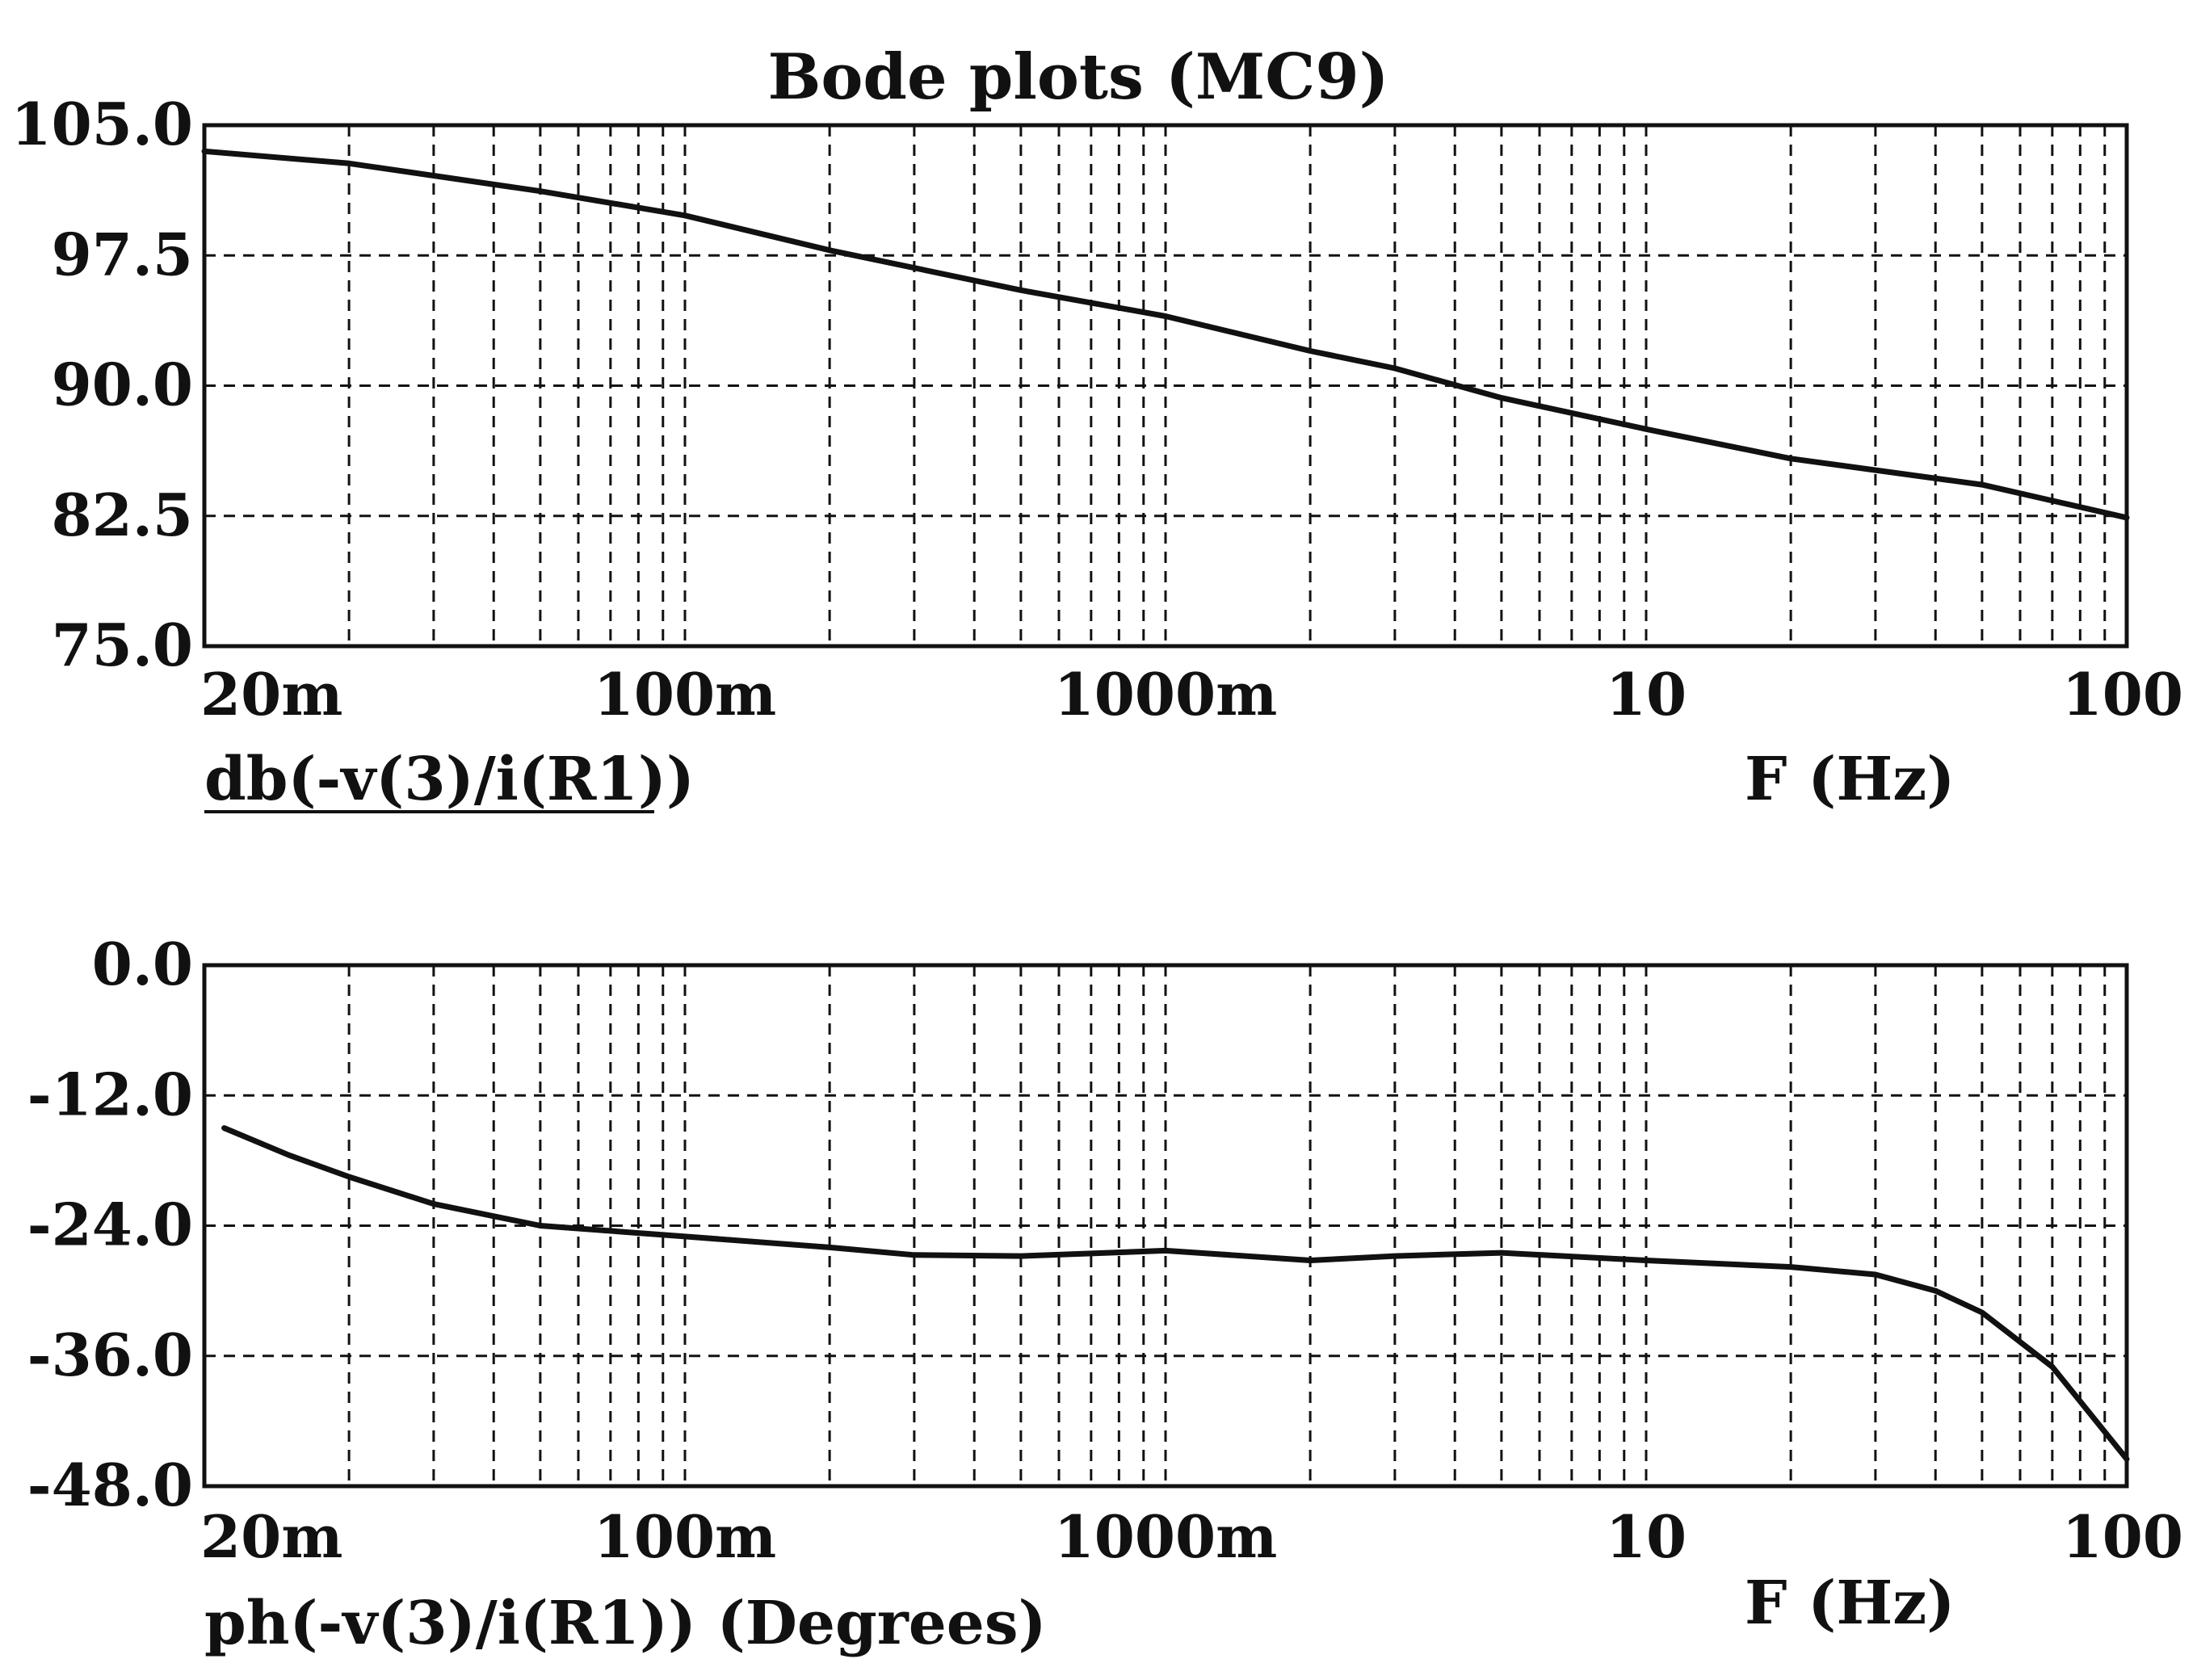  I want to click on magnitude-x-label: F (Hz), so click(1850, 779).